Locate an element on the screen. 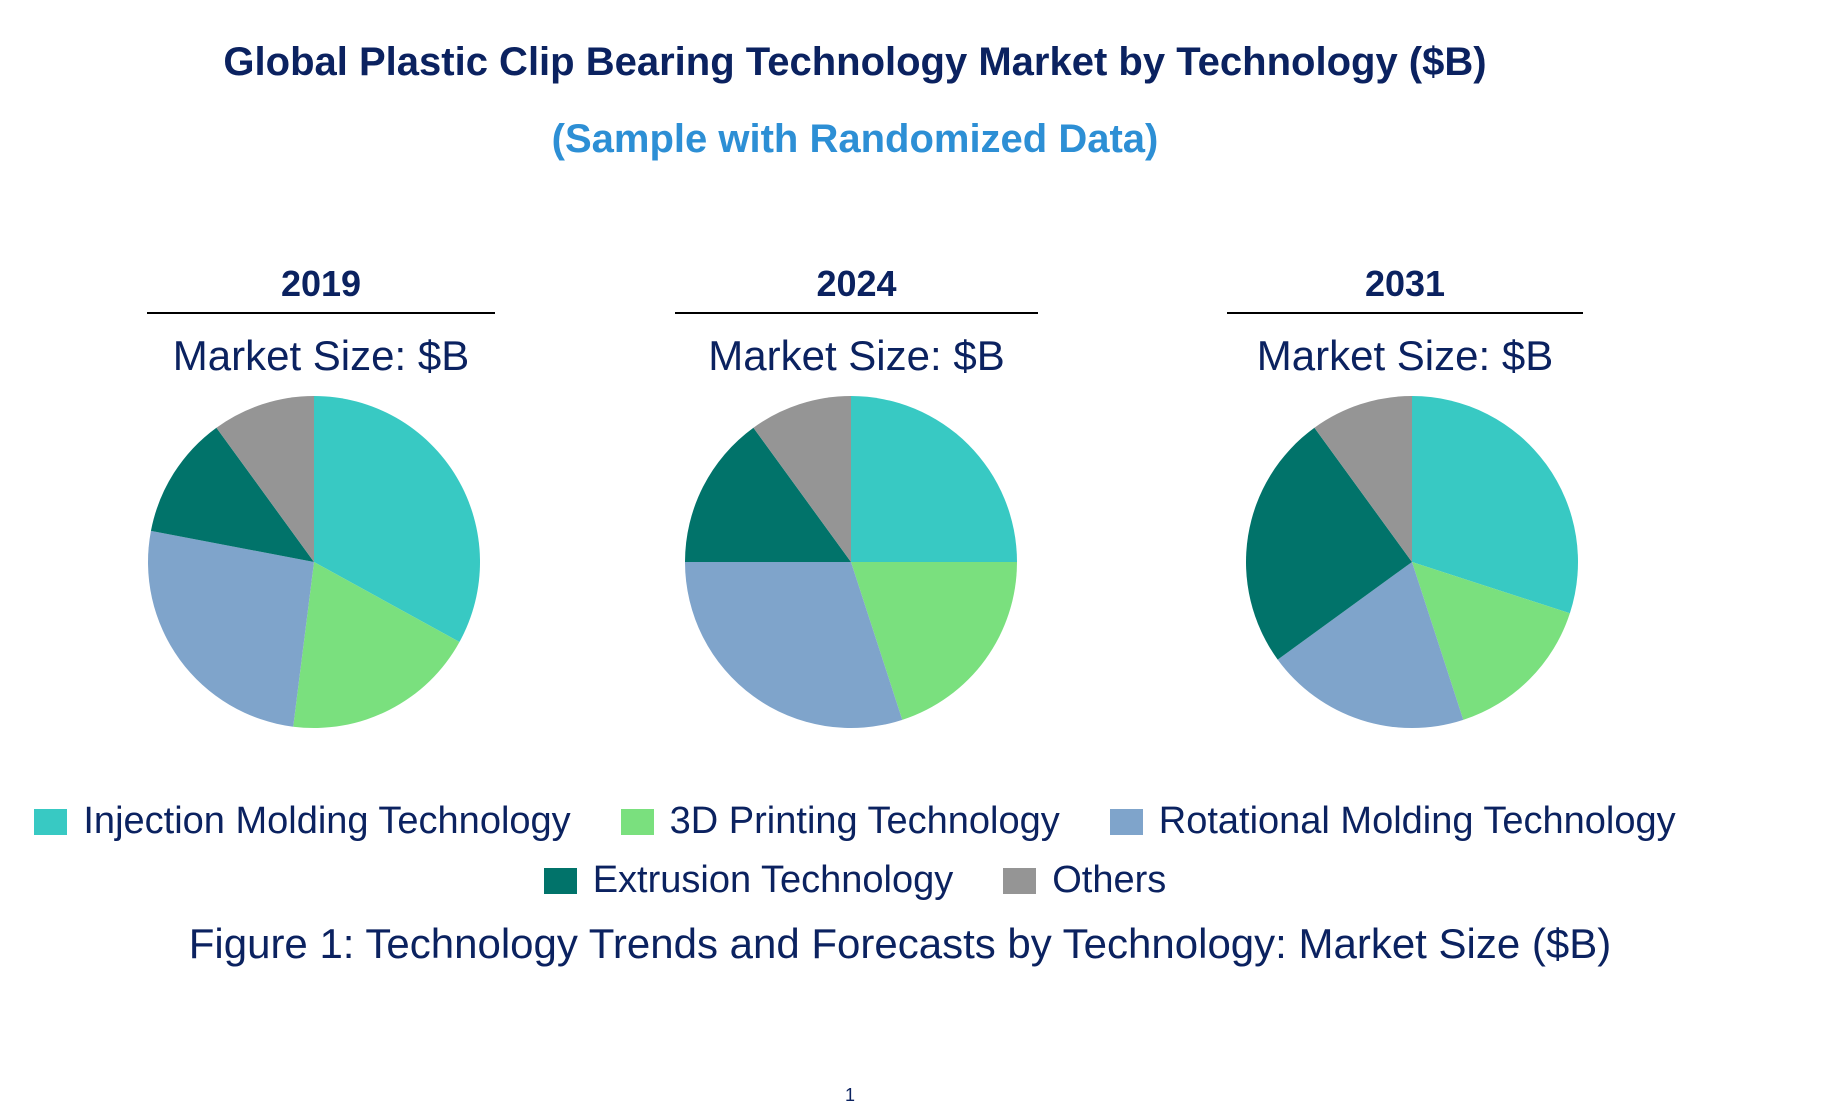  pie-2019 is located at coordinates (313, 562).